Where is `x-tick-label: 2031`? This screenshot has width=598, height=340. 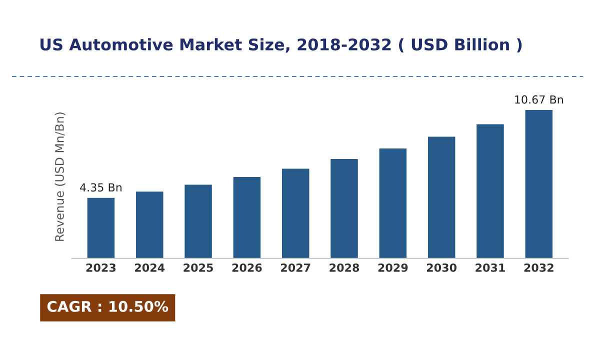 x-tick-label: 2031 is located at coordinates (490, 267).